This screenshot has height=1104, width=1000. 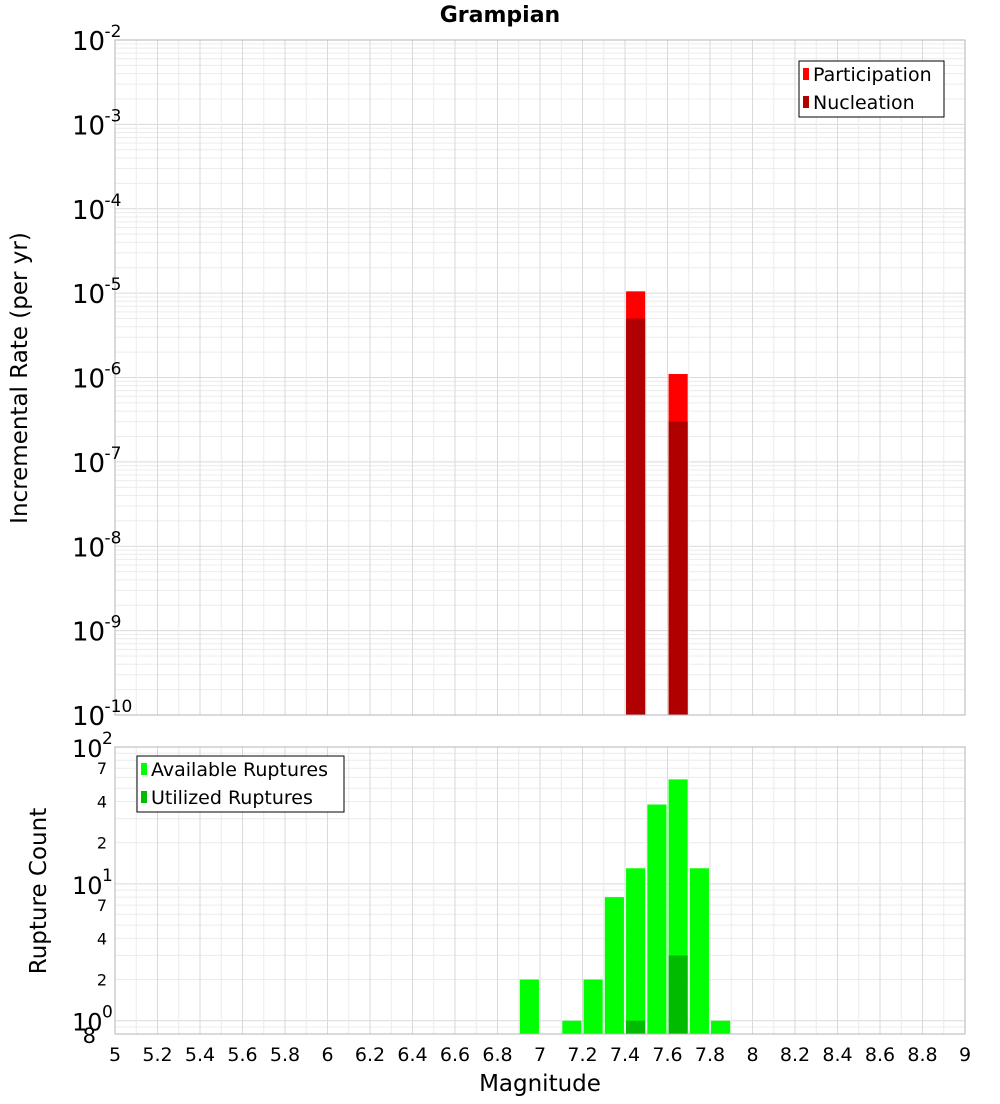 What do you see at coordinates (113, 454) in the screenshot?
I see `y-tick-label-exponent: -7` at bounding box center [113, 454].